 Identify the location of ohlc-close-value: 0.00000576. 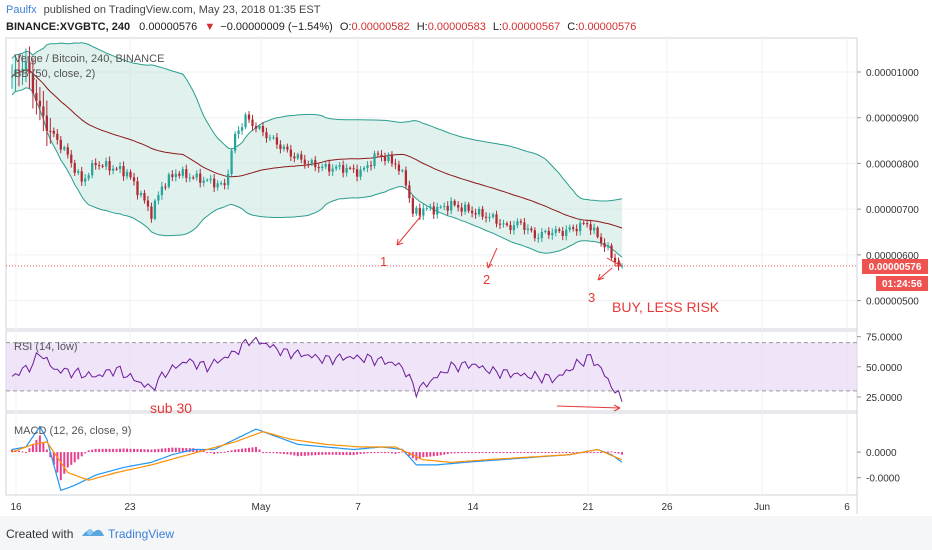
(607, 27).